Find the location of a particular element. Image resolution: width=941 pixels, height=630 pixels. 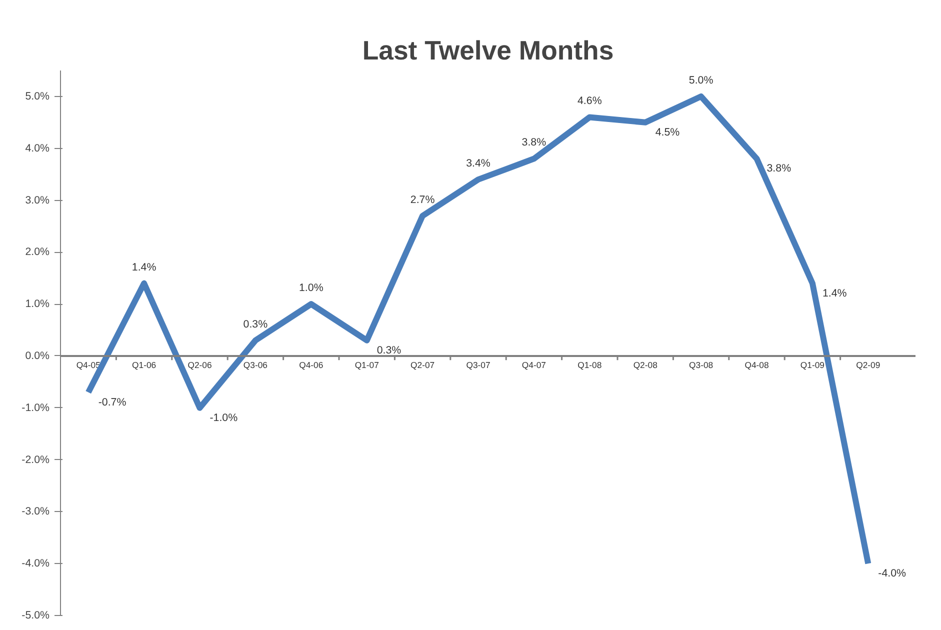

x-tick-label: Q4-07 is located at coordinates (534, 365).